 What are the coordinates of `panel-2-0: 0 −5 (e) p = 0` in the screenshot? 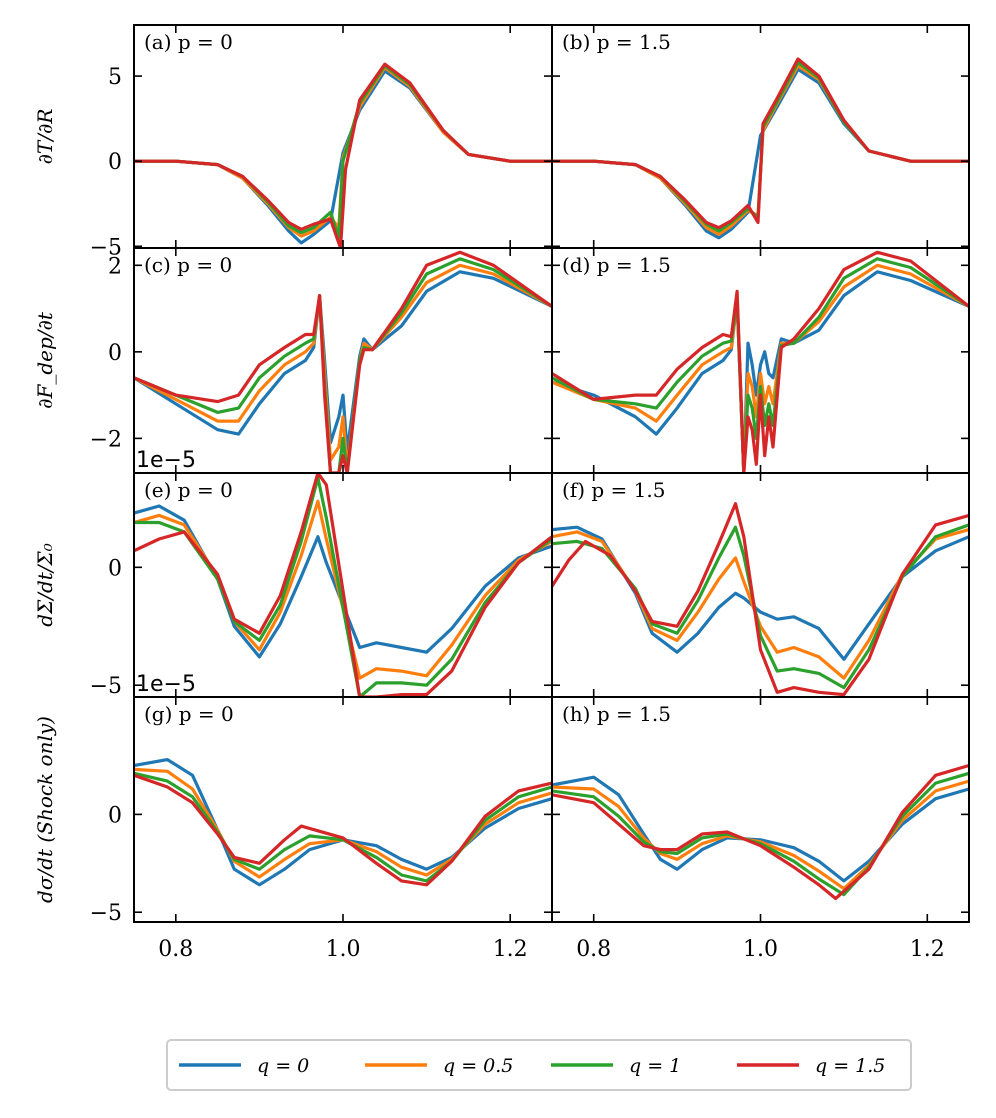 It's located at (321, 585).